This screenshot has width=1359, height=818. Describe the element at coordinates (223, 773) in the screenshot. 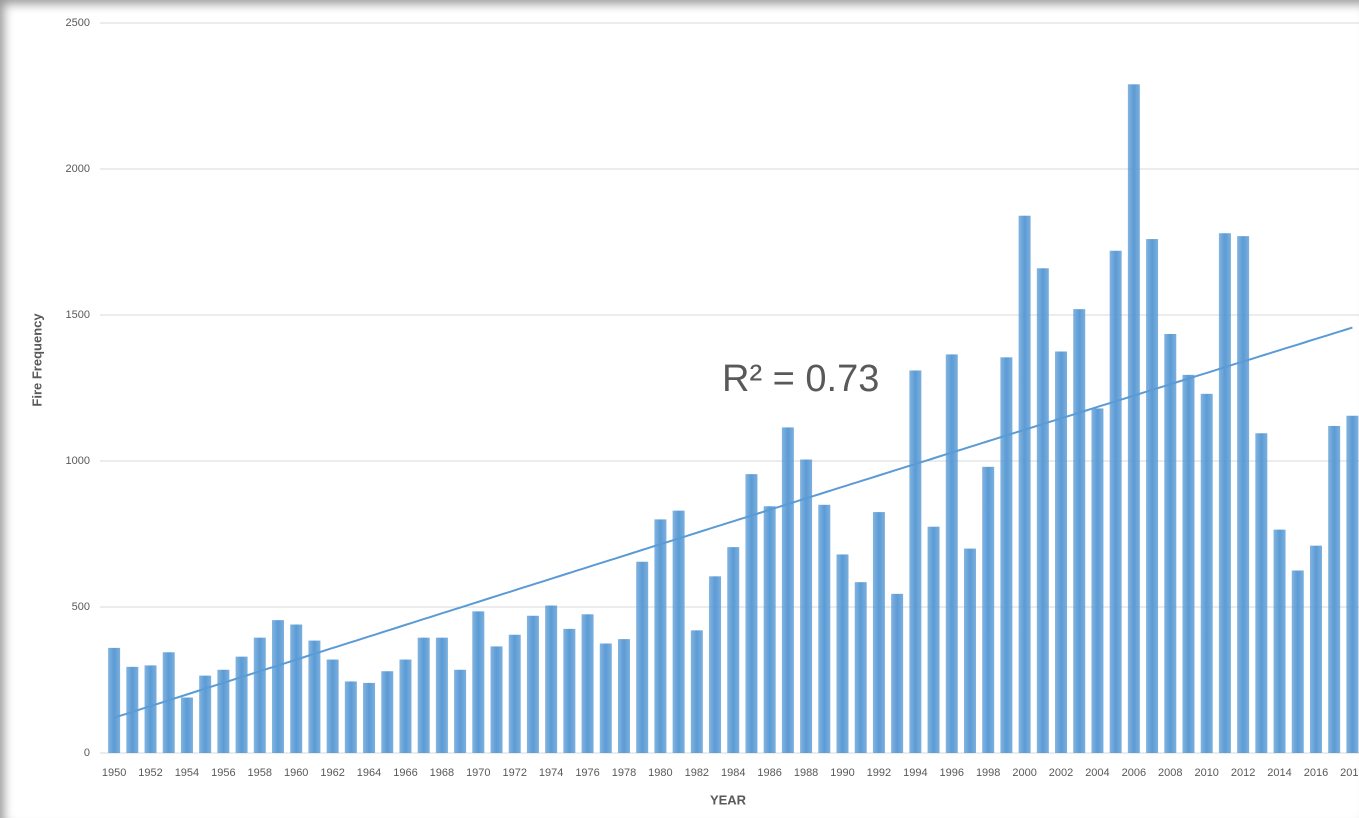

I see `x-tick-label: 1956` at that location.